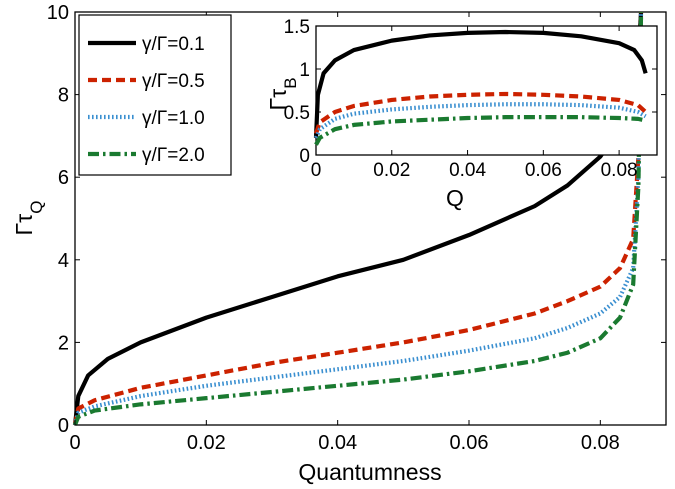  I want to click on inset-x-tick-label: 0, so click(316, 170).